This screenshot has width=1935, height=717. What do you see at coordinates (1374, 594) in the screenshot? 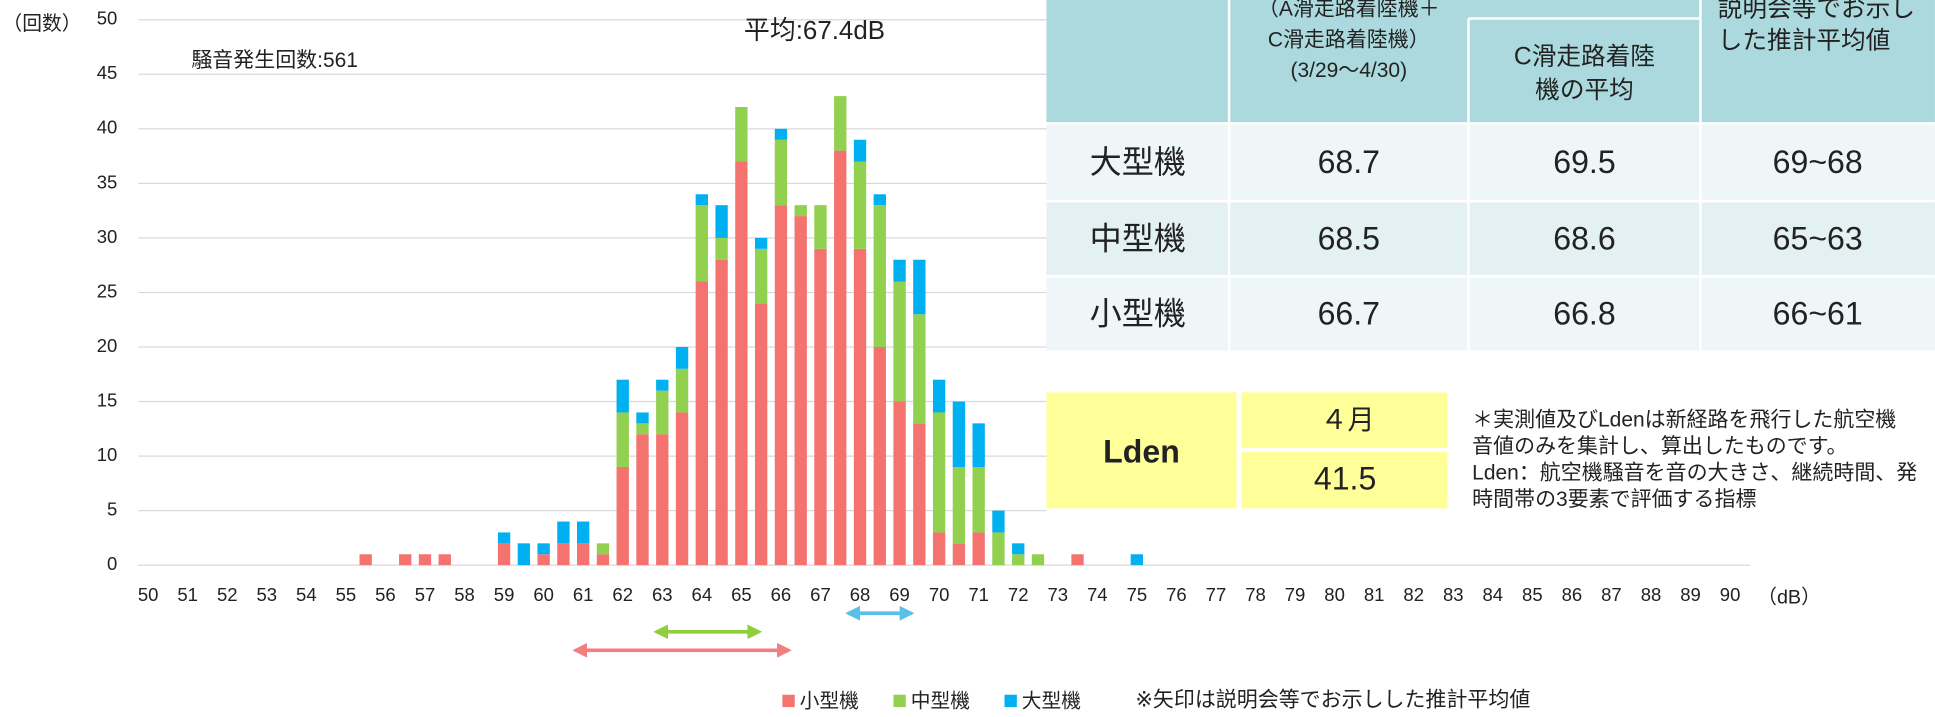
I see `x-tick-label: 81` at bounding box center [1374, 594].